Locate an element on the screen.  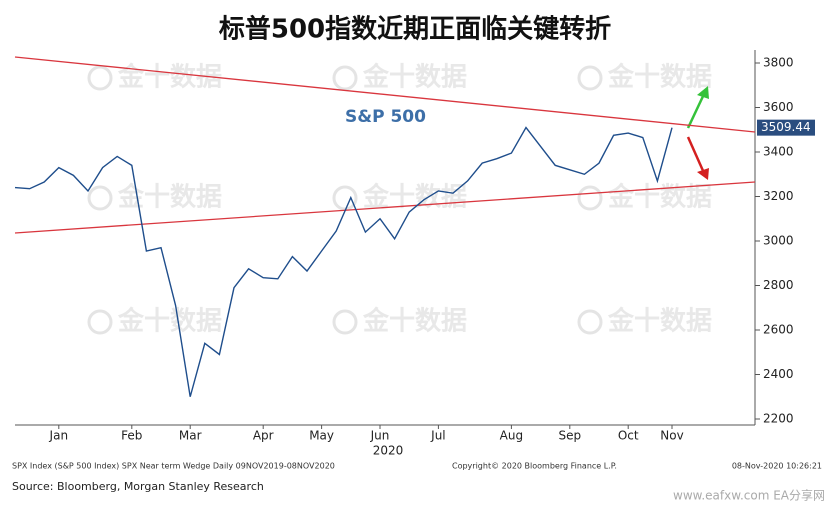
site: www.eafxw.com EA分享网 is located at coordinates (749, 495).